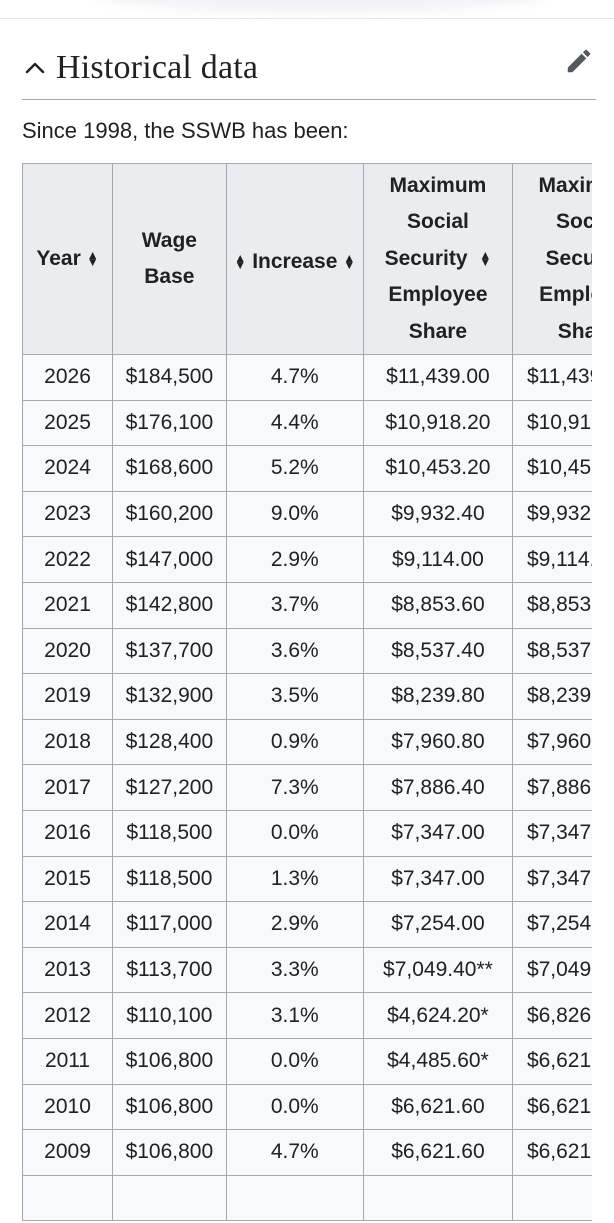  What do you see at coordinates (551, 1015) in the screenshot?
I see `cell-employer-share: $6,826.2` at bounding box center [551, 1015].